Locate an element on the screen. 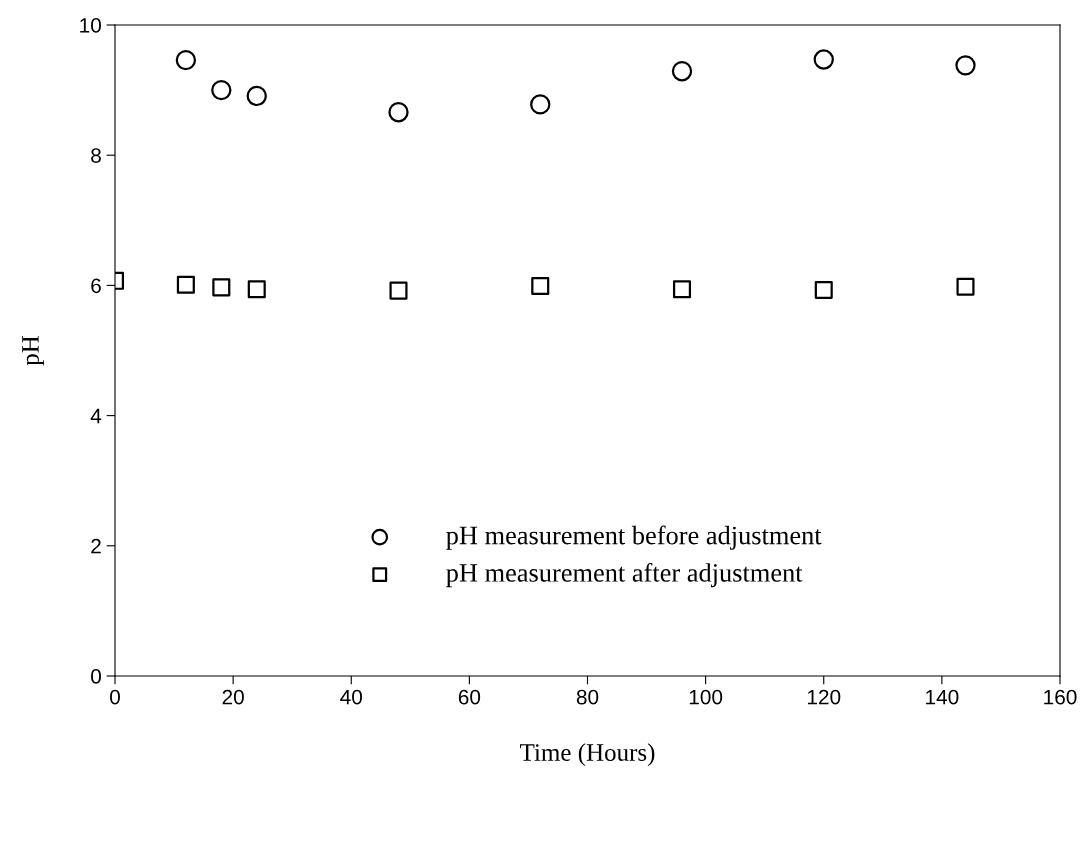 The image size is (1086, 848). x-tick-label: 160 is located at coordinates (1060, 697).